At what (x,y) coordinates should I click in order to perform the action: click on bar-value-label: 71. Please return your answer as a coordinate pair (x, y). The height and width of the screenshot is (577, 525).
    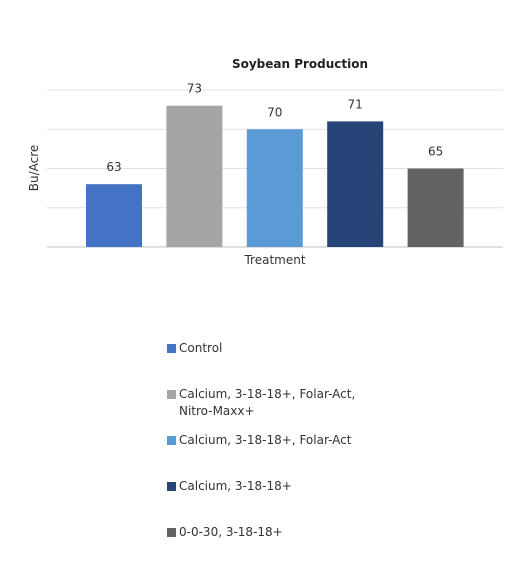
    Looking at the image, I should click on (355, 104).